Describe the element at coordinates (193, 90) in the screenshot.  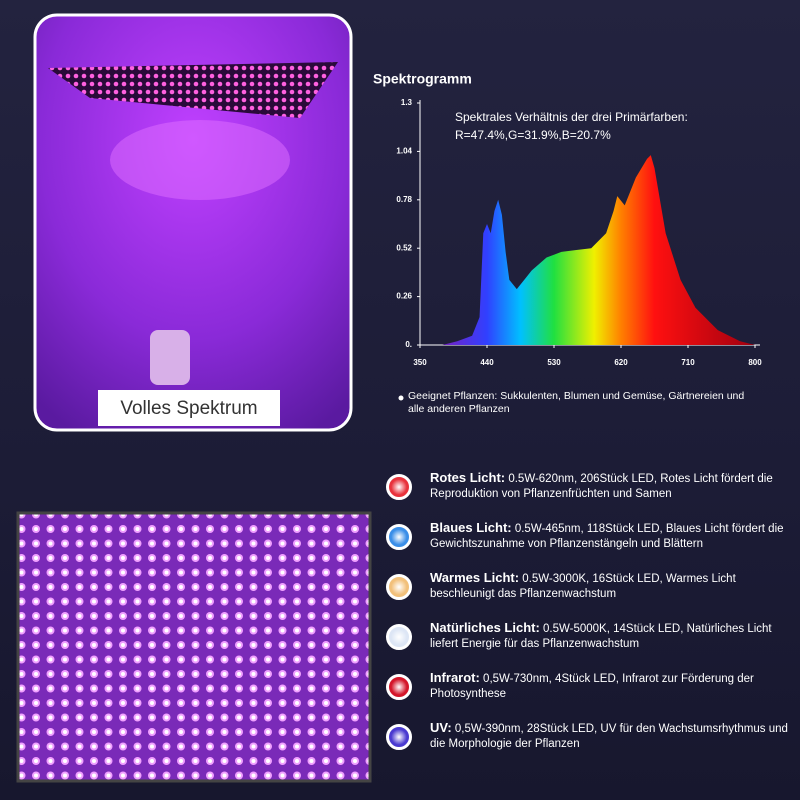
I see `lamp` at that location.